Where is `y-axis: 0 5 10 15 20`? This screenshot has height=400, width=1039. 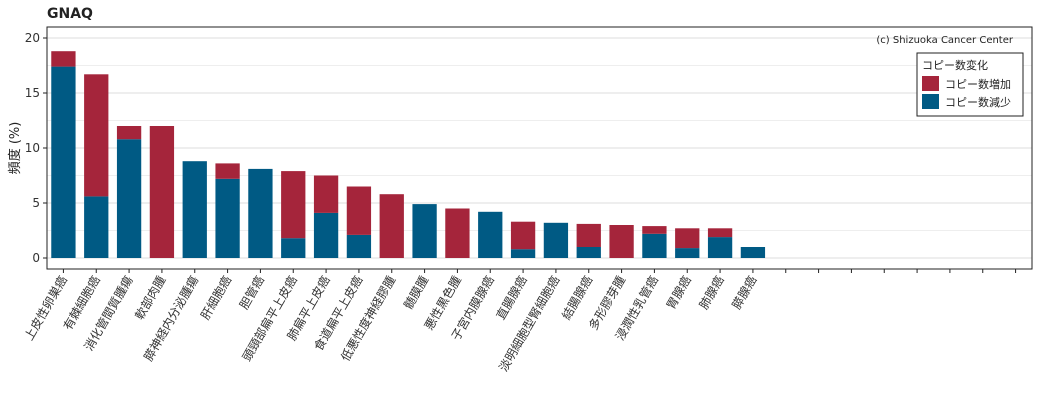 y-axis: 0 5 10 15 20 is located at coordinates (36, 148).